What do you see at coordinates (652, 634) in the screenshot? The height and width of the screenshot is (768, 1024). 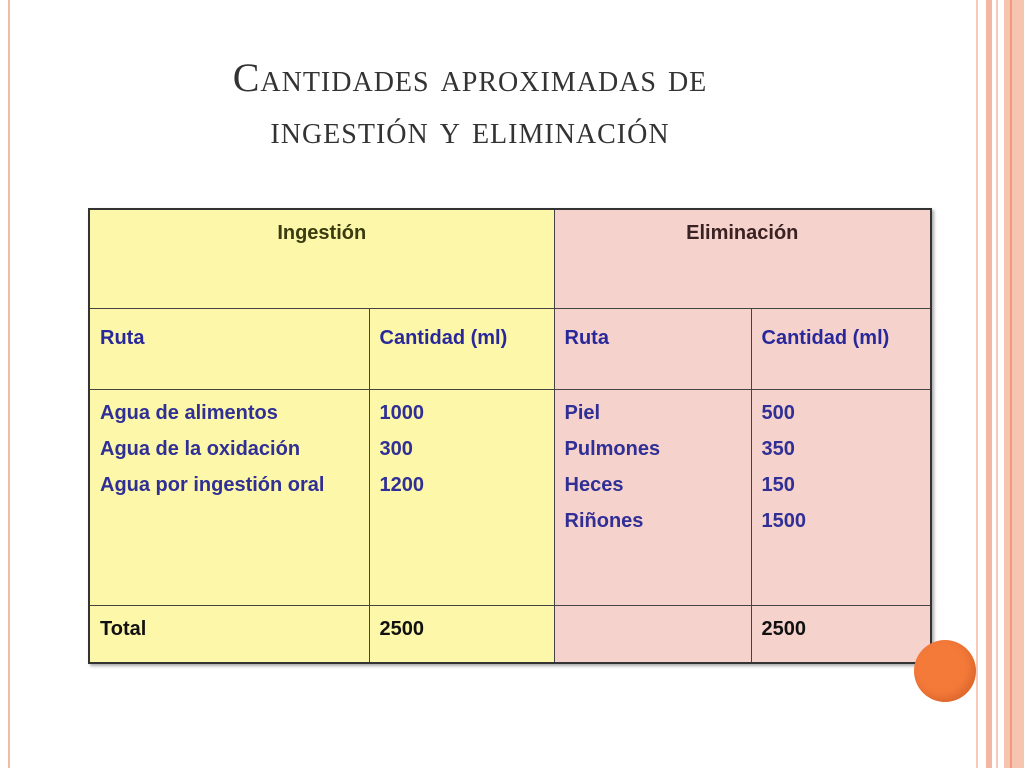 I see `total-eliminacion-label` at bounding box center [652, 634].